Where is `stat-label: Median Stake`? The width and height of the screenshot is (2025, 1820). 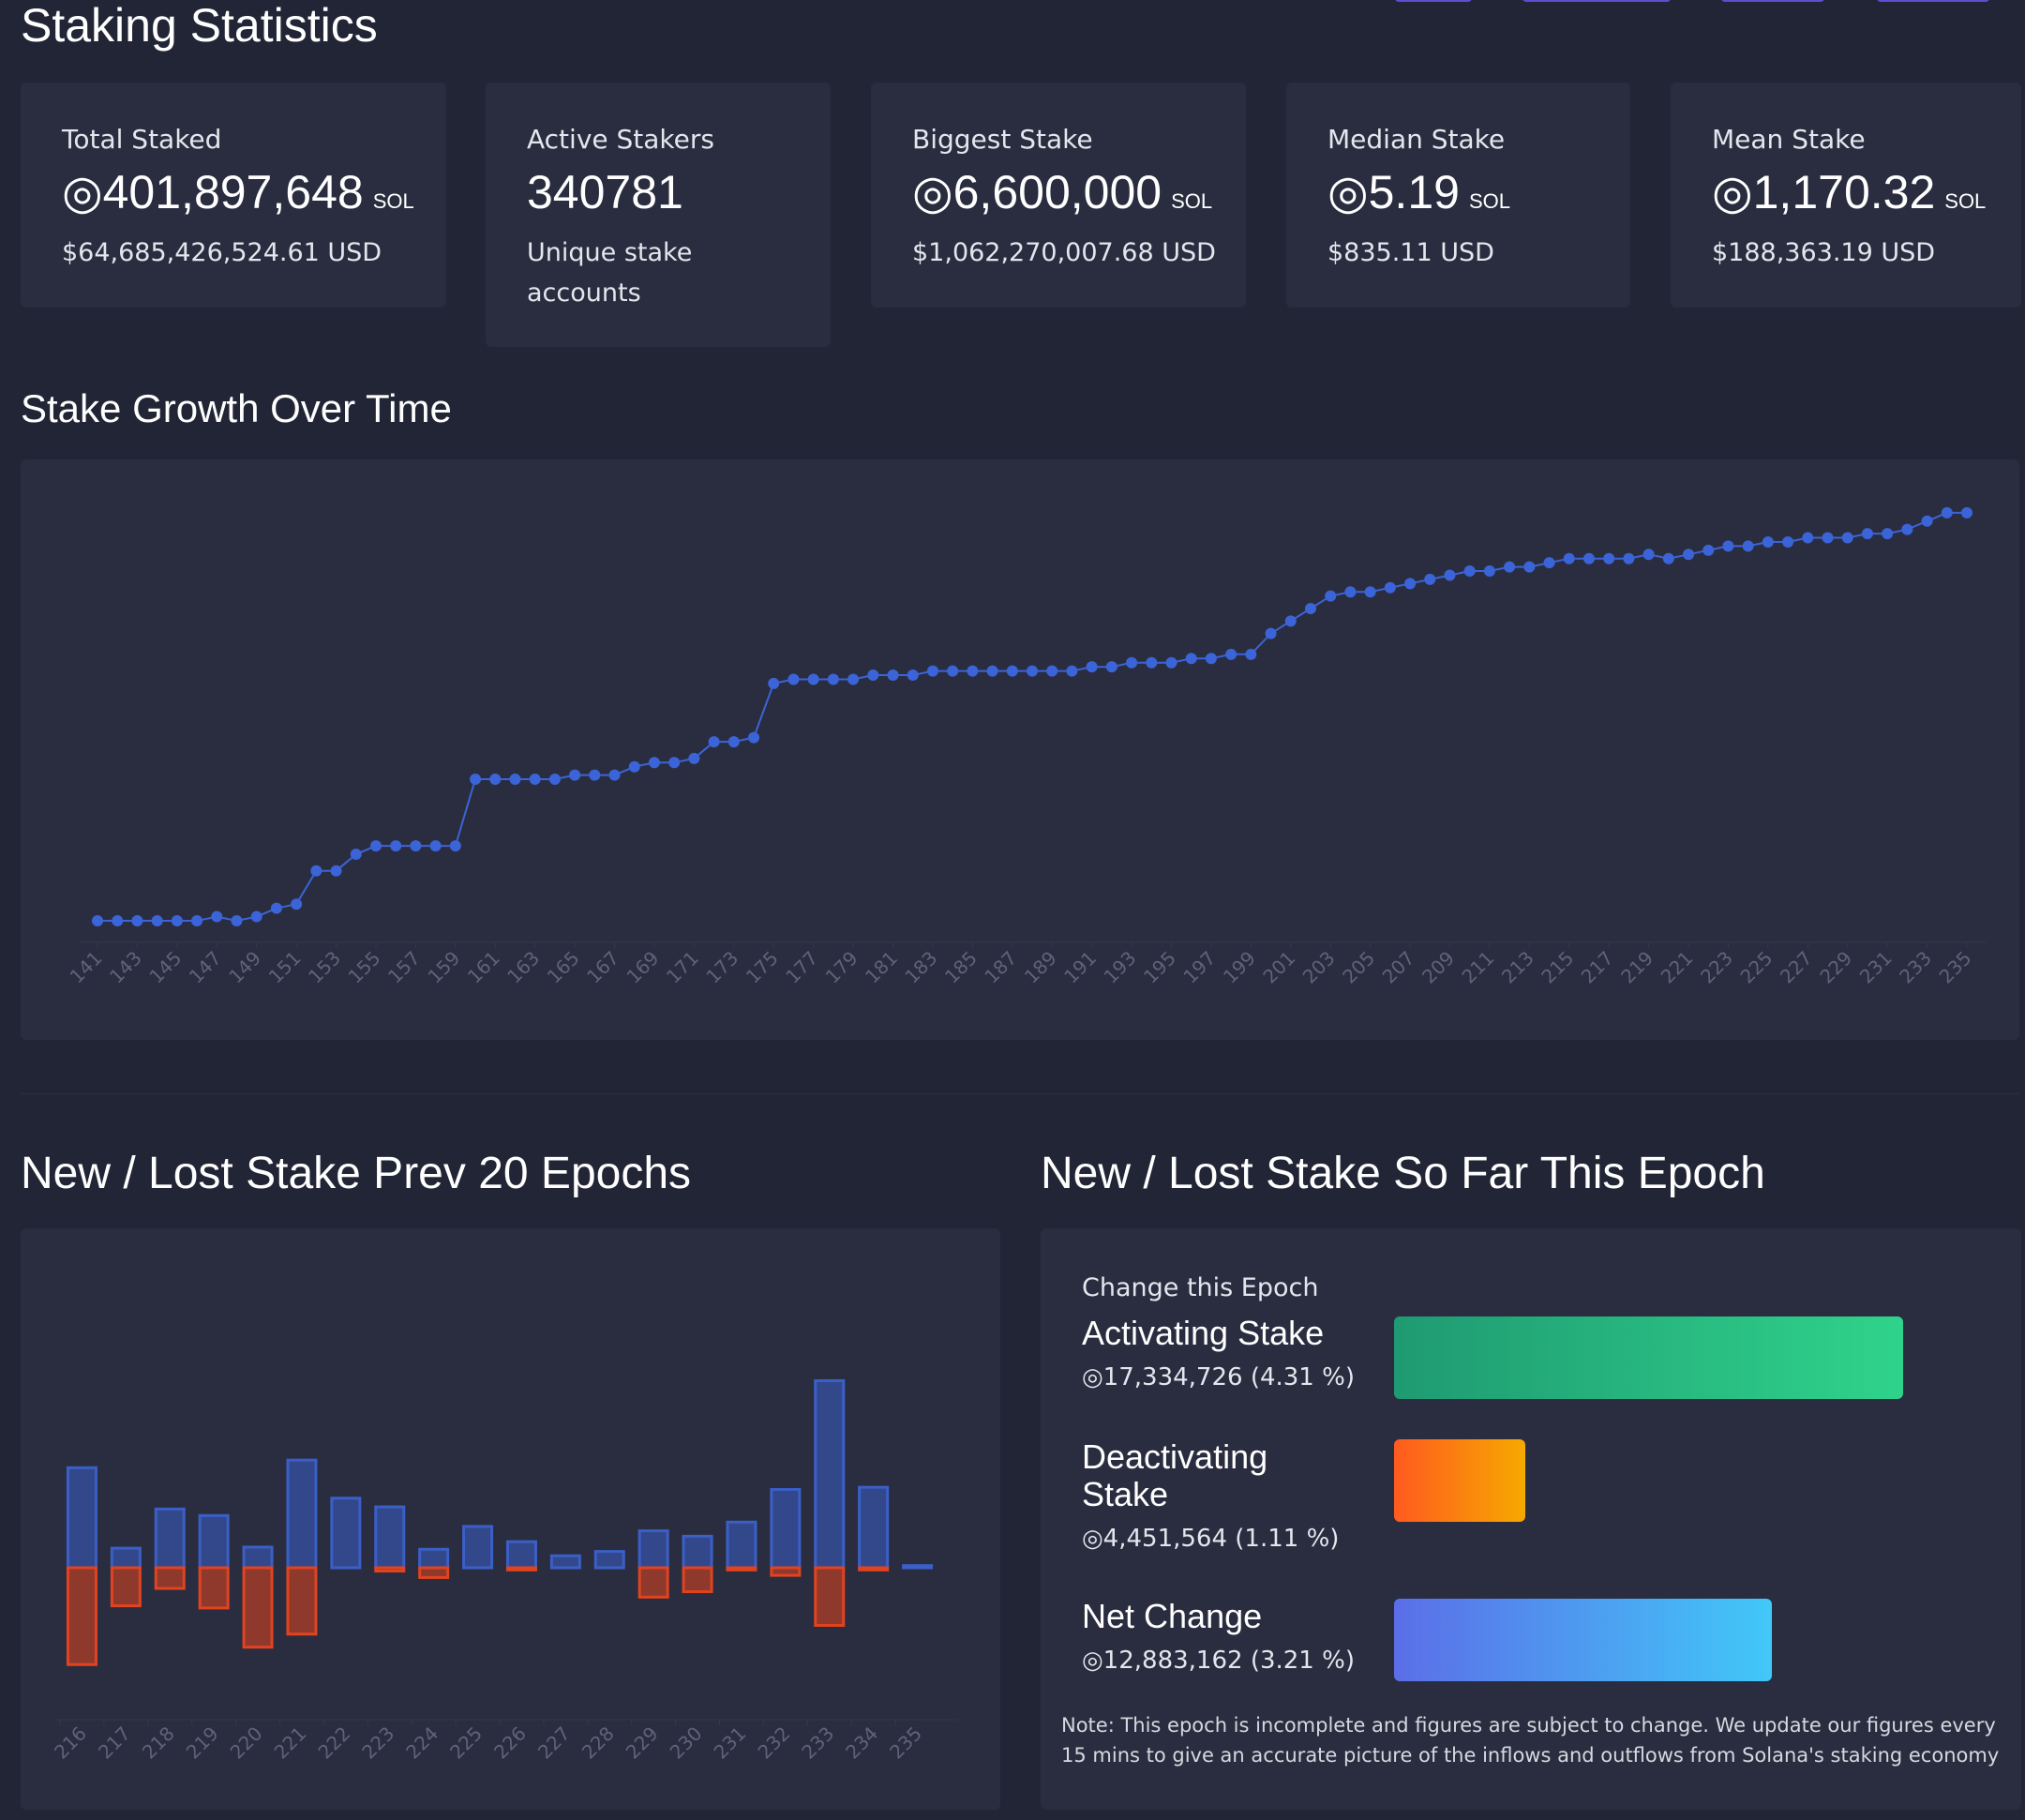
stat-label: Median Stake is located at coordinates (1417, 139).